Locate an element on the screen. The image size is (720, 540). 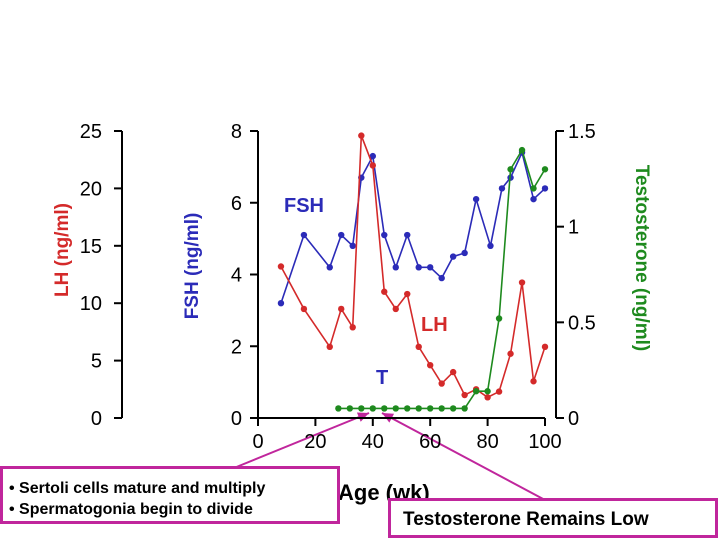
fsh-line is located at coordinates (413, 227).